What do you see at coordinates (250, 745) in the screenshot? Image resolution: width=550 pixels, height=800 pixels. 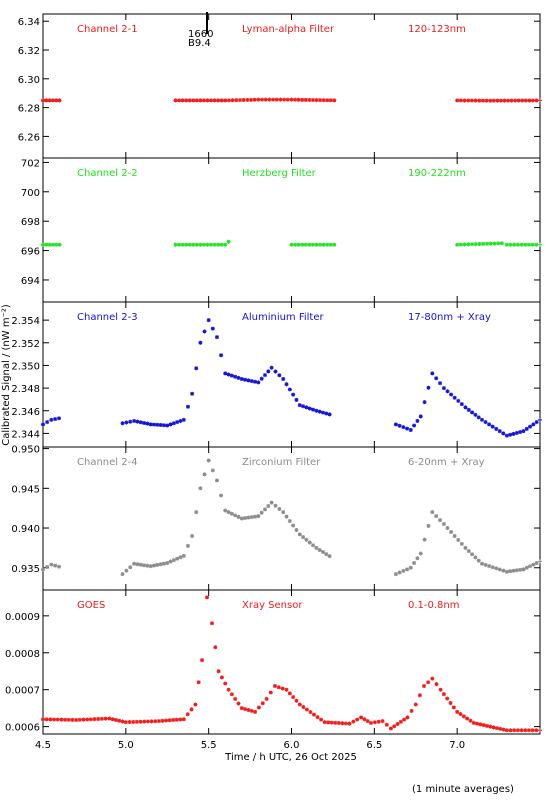 I see `x-axis: 4.5 5.0 5.5 6.0 6.5 7.0` at bounding box center [250, 745].